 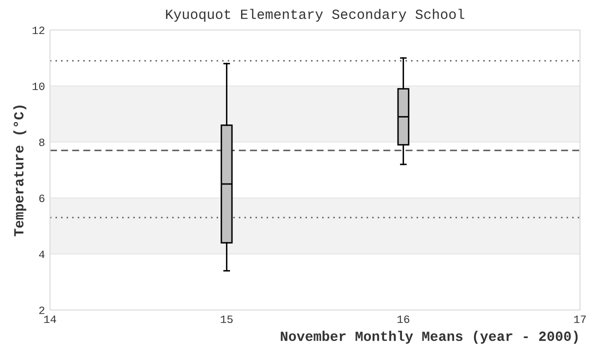 What do you see at coordinates (38, 30) in the screenshot?
I see `y-tick-label: 12` at bounding box center [38, 30].